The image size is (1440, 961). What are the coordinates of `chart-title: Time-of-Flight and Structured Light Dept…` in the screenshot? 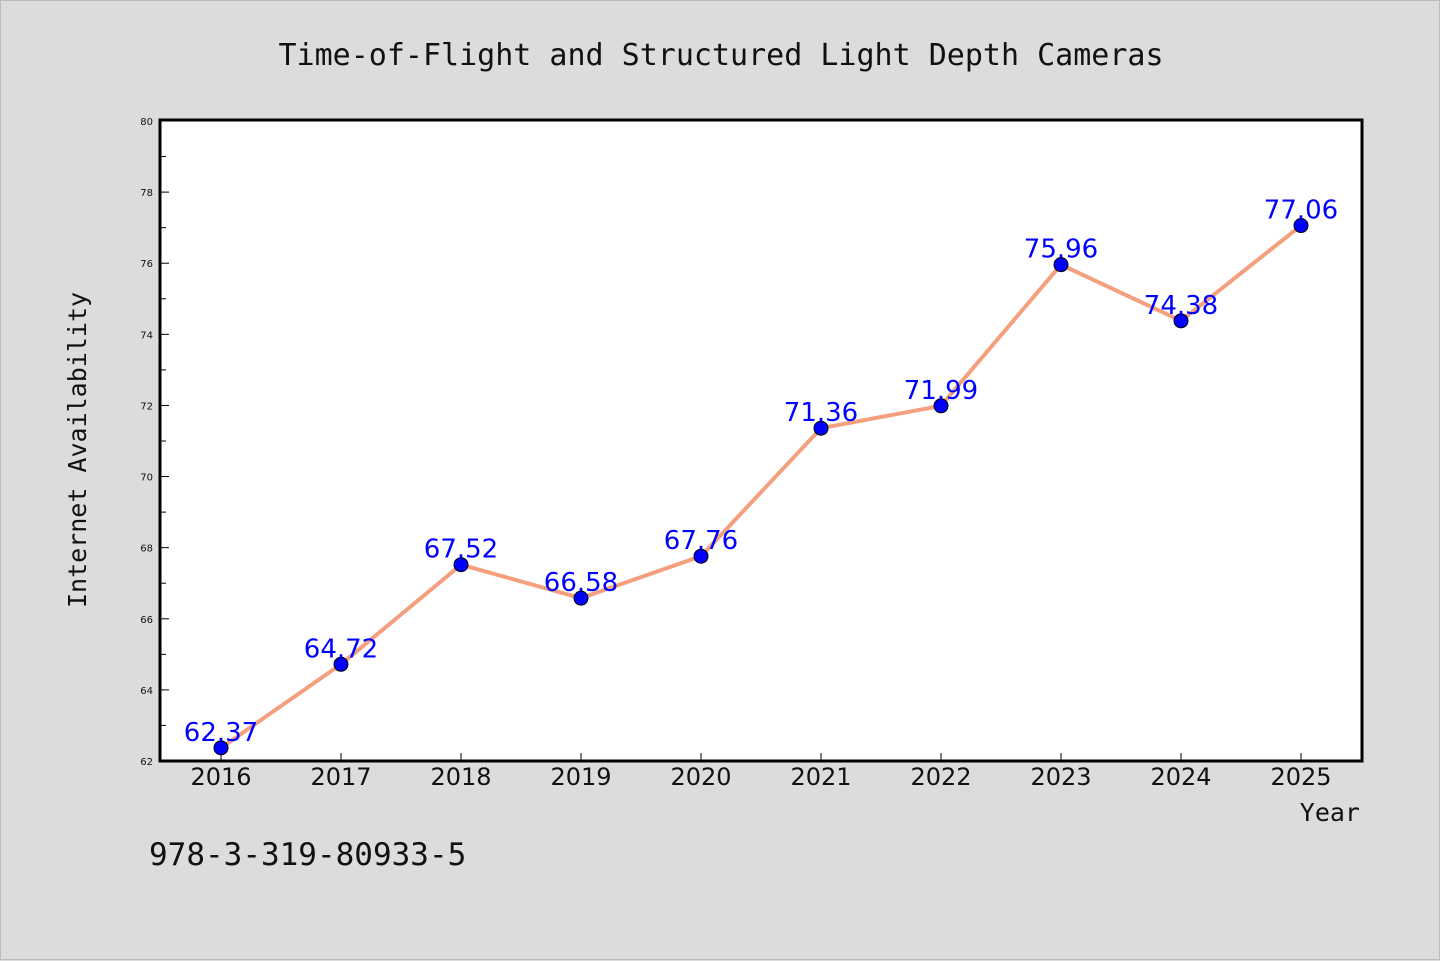 It's located at (720, 55).